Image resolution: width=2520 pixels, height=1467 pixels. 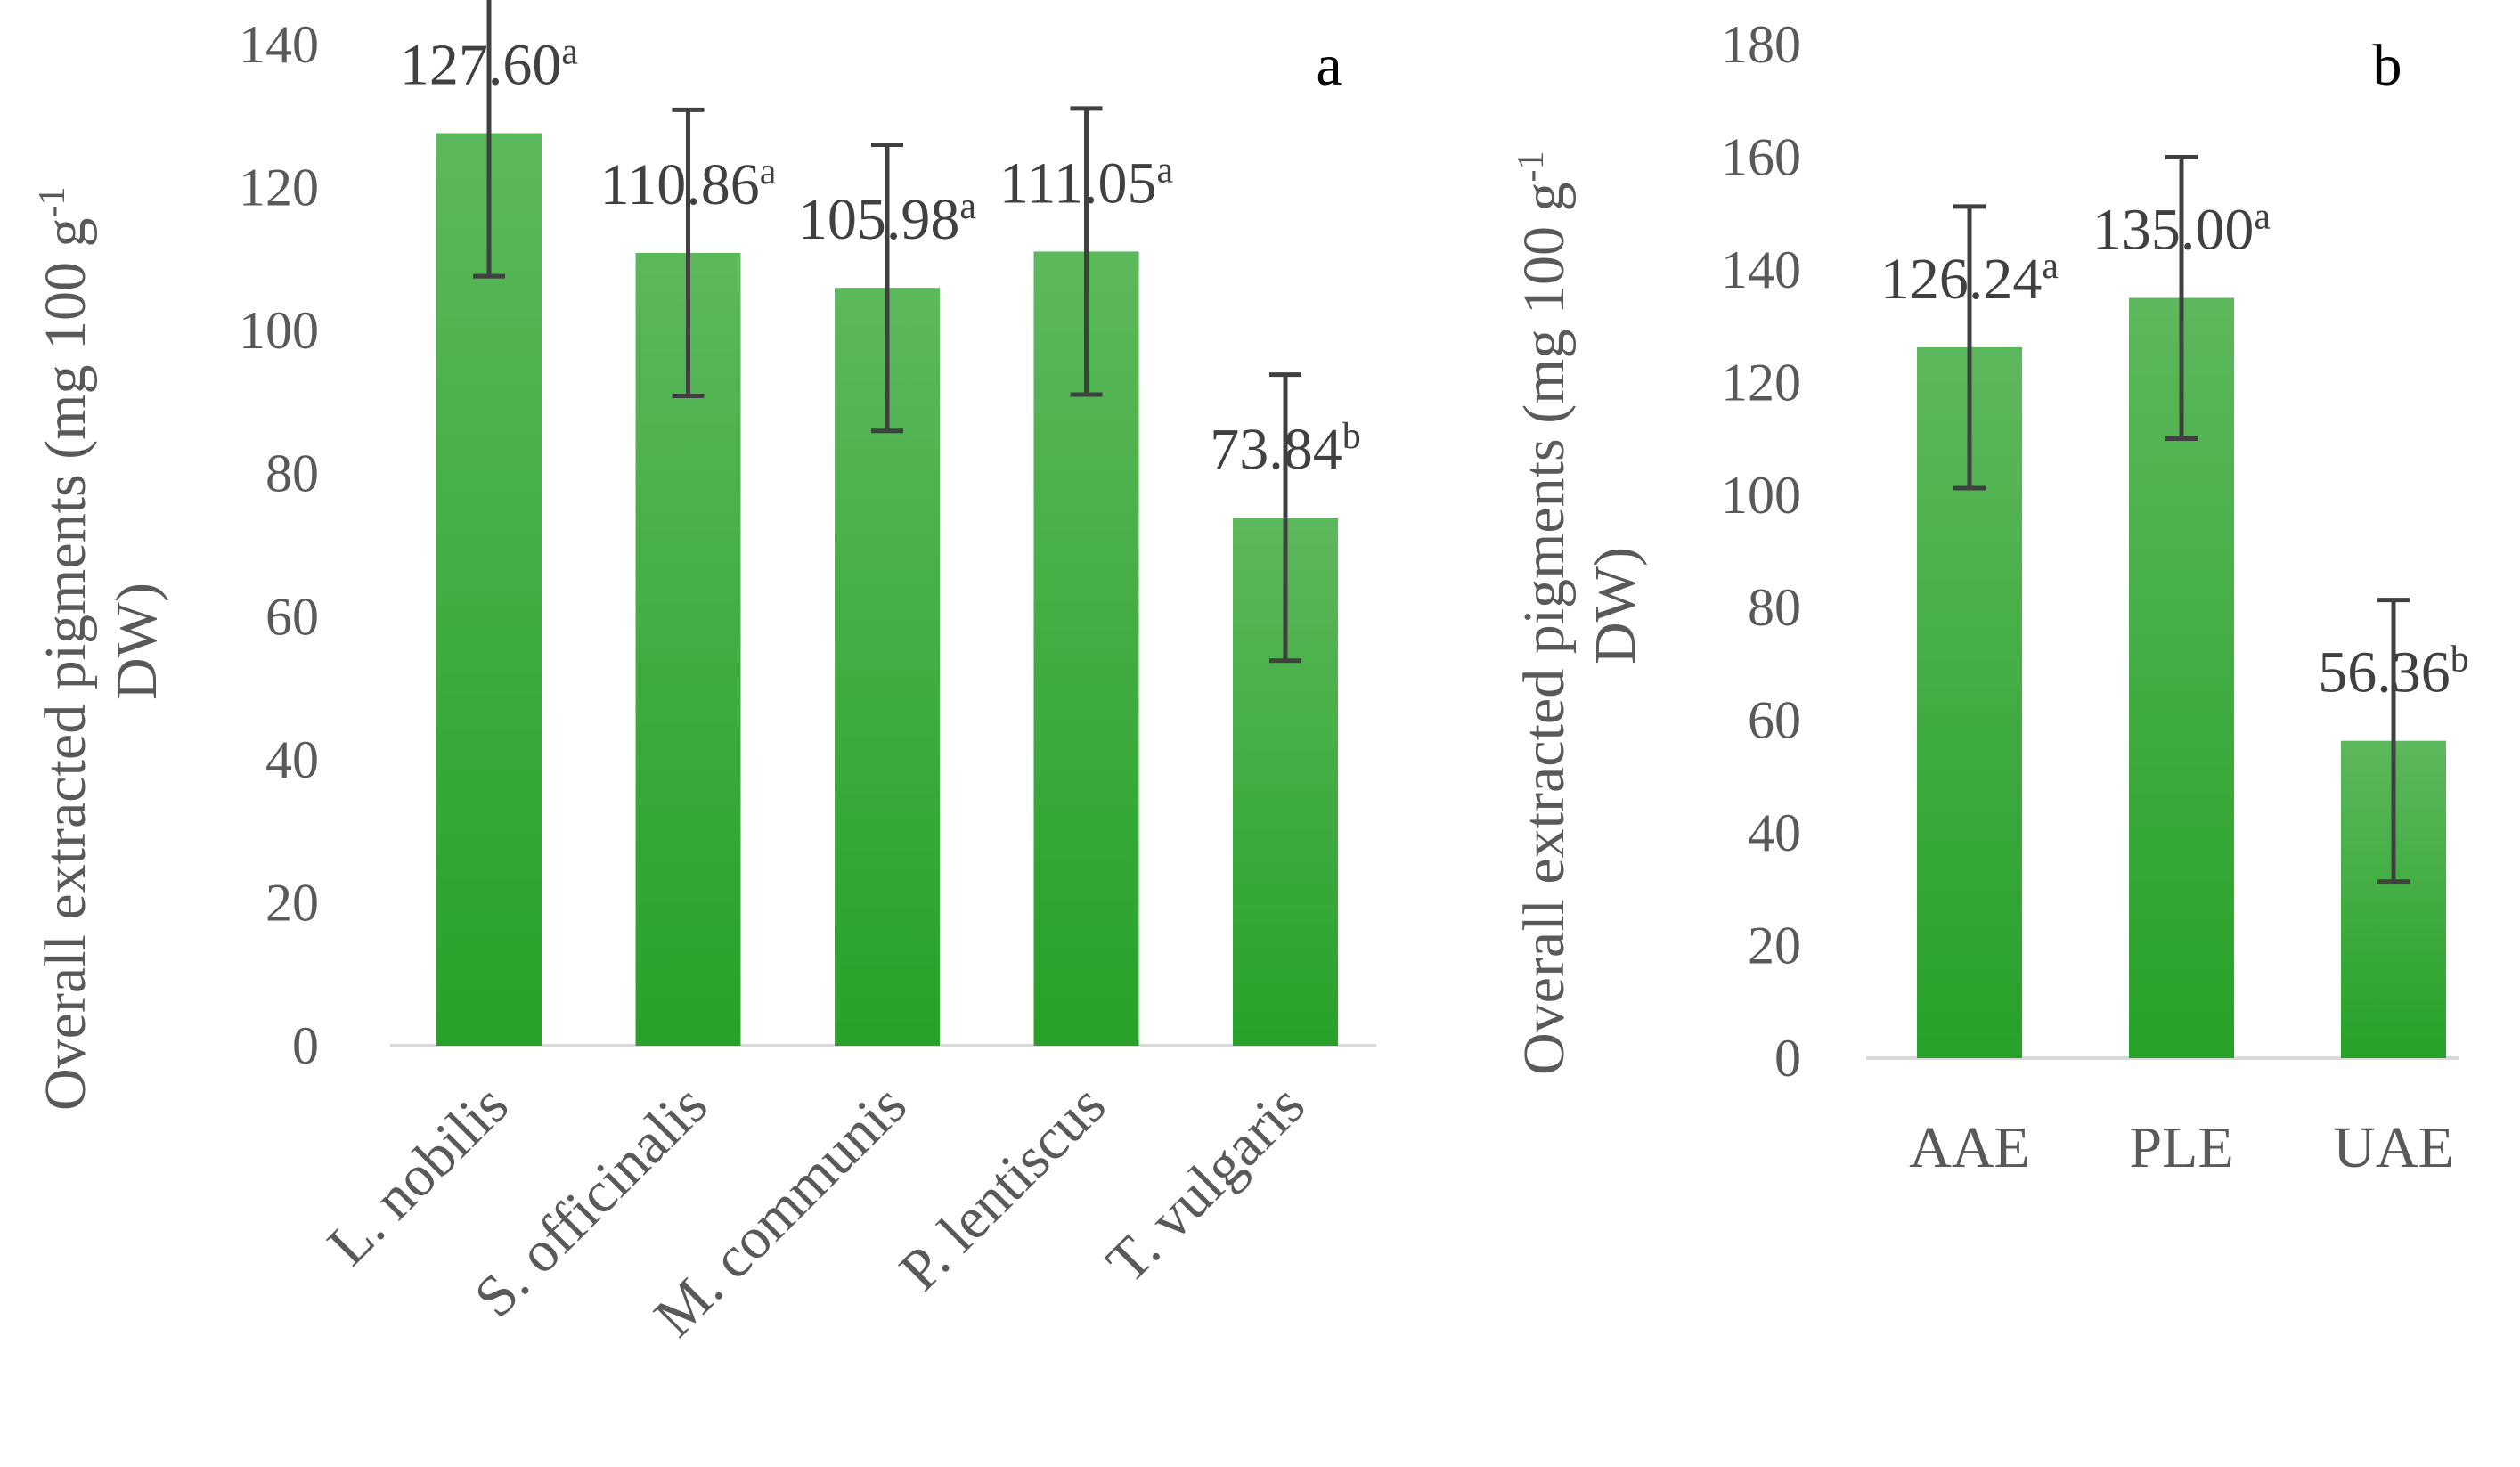 What do you see at coordinates (1329, 65) in the screenshot?
I see `panel-label-a: a` at bounding box center [1329, 65].